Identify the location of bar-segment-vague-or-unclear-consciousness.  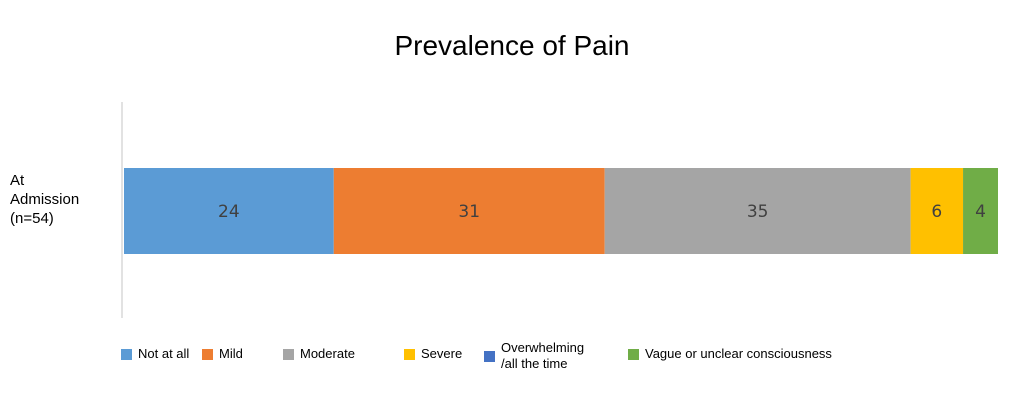
(980, 211).